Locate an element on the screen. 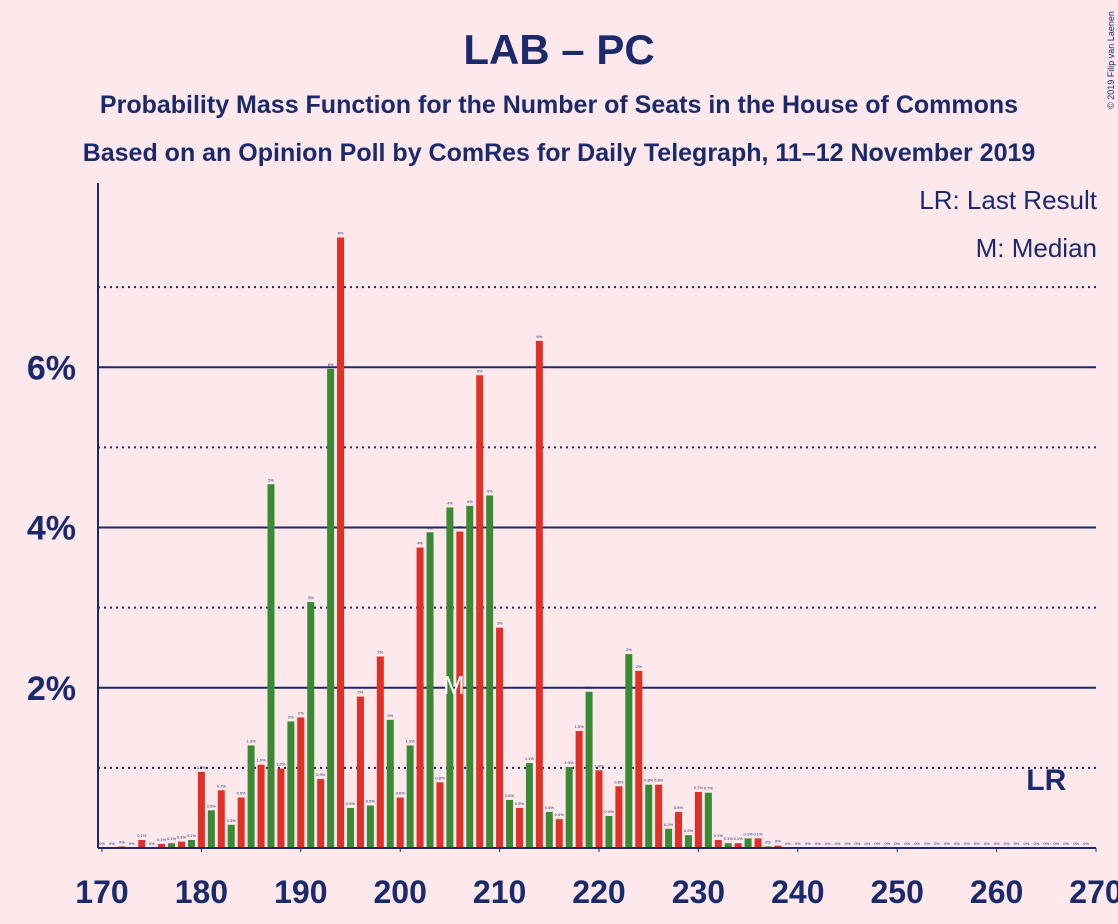 Image resolution: width=1118 pixels, height=924 pixels. x-tick-label: 230 is located at coordinates (698, 892).